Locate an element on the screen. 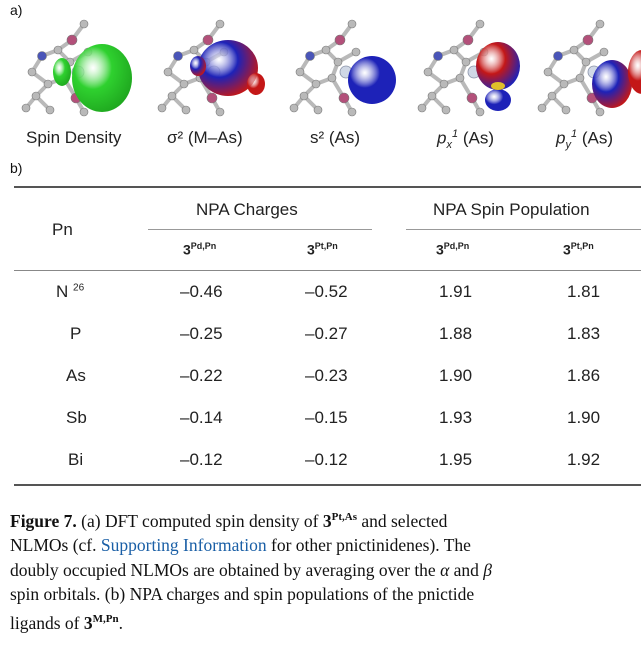  table-cell: –0.46 is located at coordinates (201, 291).